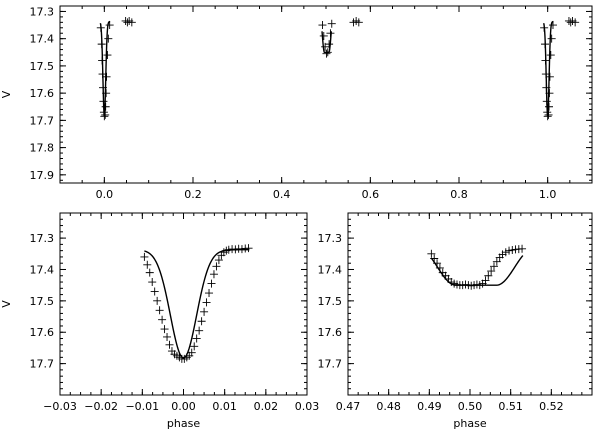  Describe the element at coordinates (282, 194) in the screenshot. I see `x-tick-label: 0.4` at that location.